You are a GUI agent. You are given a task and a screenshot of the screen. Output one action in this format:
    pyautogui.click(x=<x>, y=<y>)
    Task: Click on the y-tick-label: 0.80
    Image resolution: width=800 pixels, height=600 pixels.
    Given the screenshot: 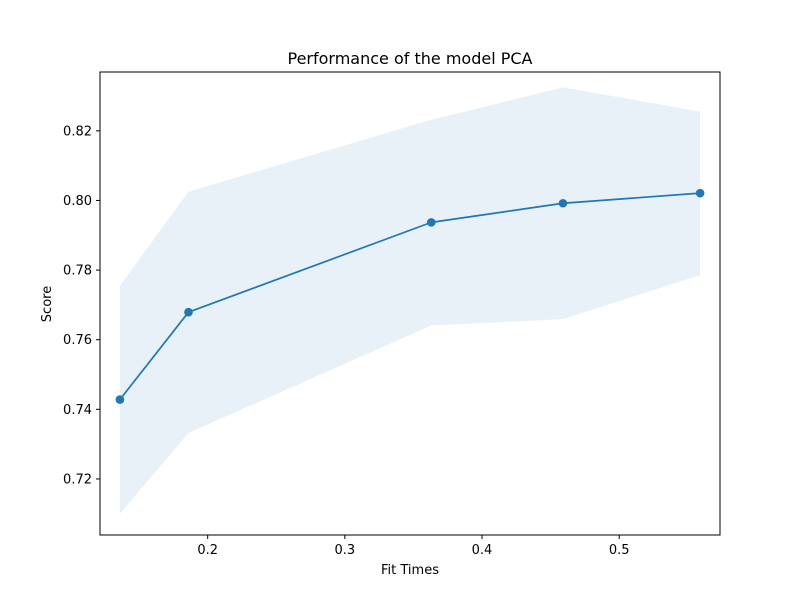 What is the action you would take?
    pyautogui.click(x=77, y=201)
    